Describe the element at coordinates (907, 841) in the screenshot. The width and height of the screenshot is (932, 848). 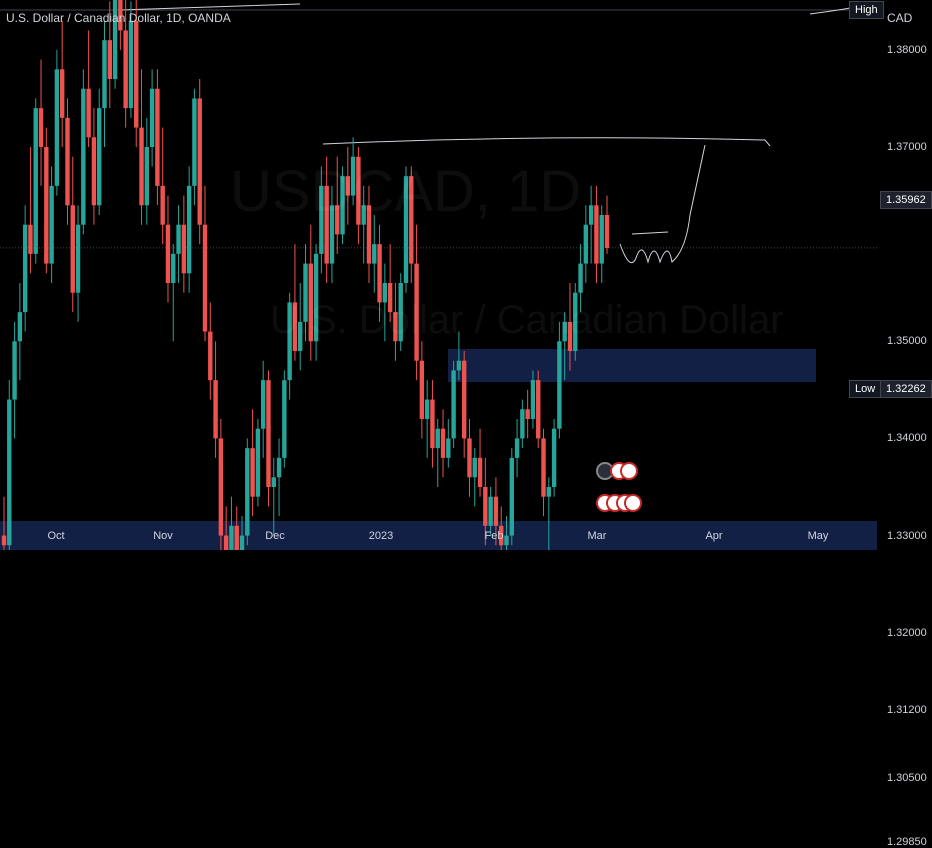
I see `price-tick-label: 1.29850` at that location.